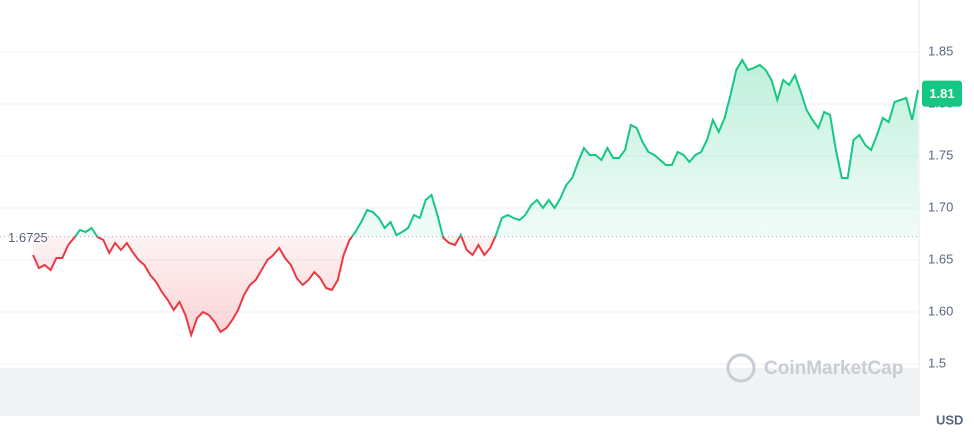 Image resolution: width=974 pixels, height=433 pixels. I want to click on y-tick-label: 1.5, so click(937, 362).